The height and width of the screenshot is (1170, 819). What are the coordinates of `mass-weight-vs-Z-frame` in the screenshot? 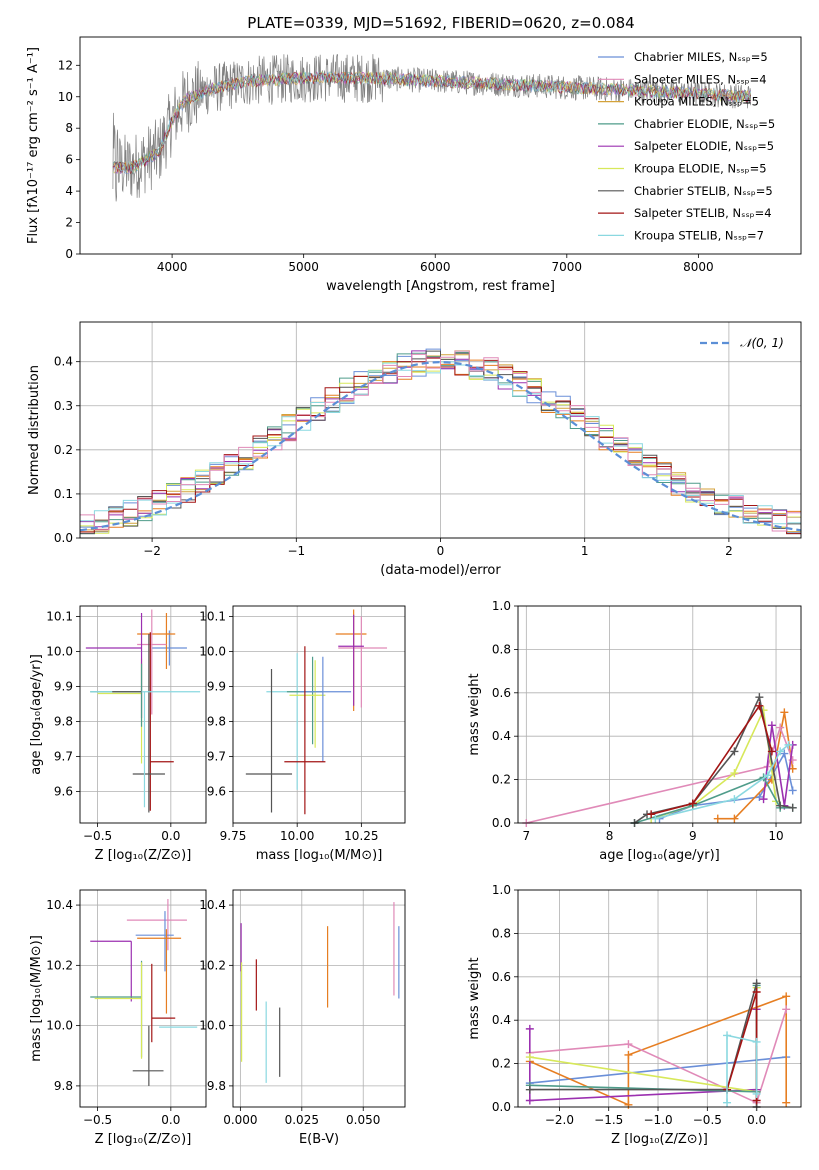 It's located at (659, 998).